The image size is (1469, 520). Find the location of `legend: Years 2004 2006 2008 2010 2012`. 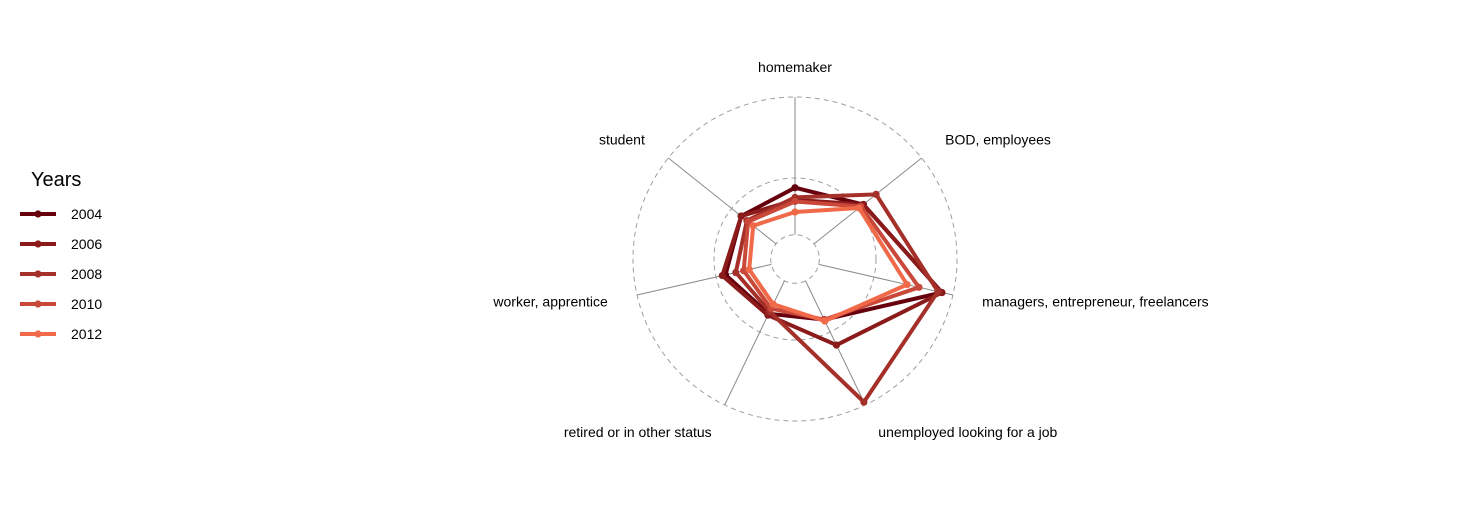

legend: Years 2004 2006 2008 2010 2012 is located at coordinates (61, 255).